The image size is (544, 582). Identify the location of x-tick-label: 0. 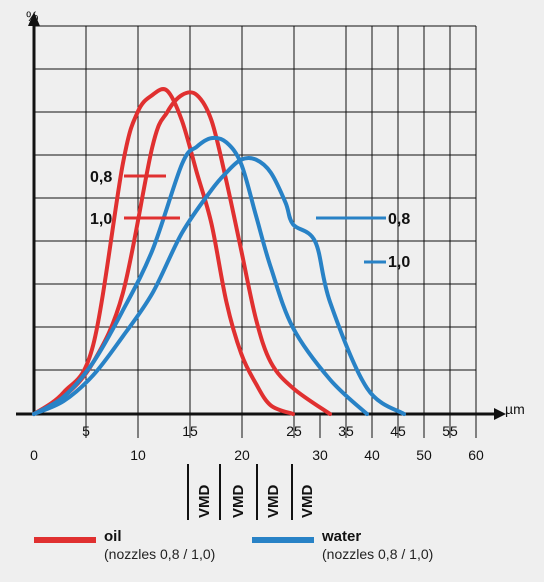
(34, 455).